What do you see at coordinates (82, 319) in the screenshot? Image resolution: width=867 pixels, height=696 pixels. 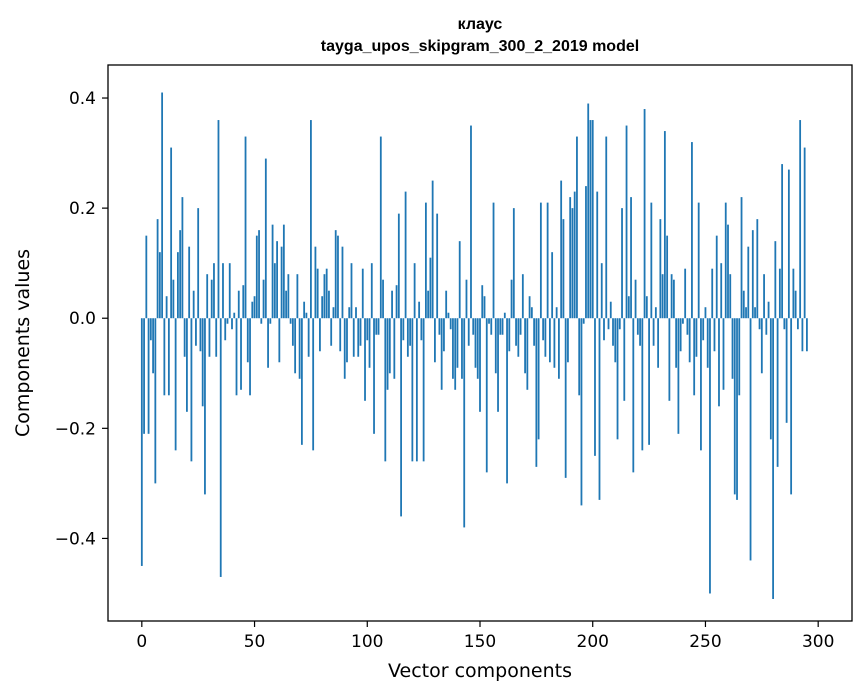 I see `y-tick-label: 0.0` at bounding box center [82, 319].